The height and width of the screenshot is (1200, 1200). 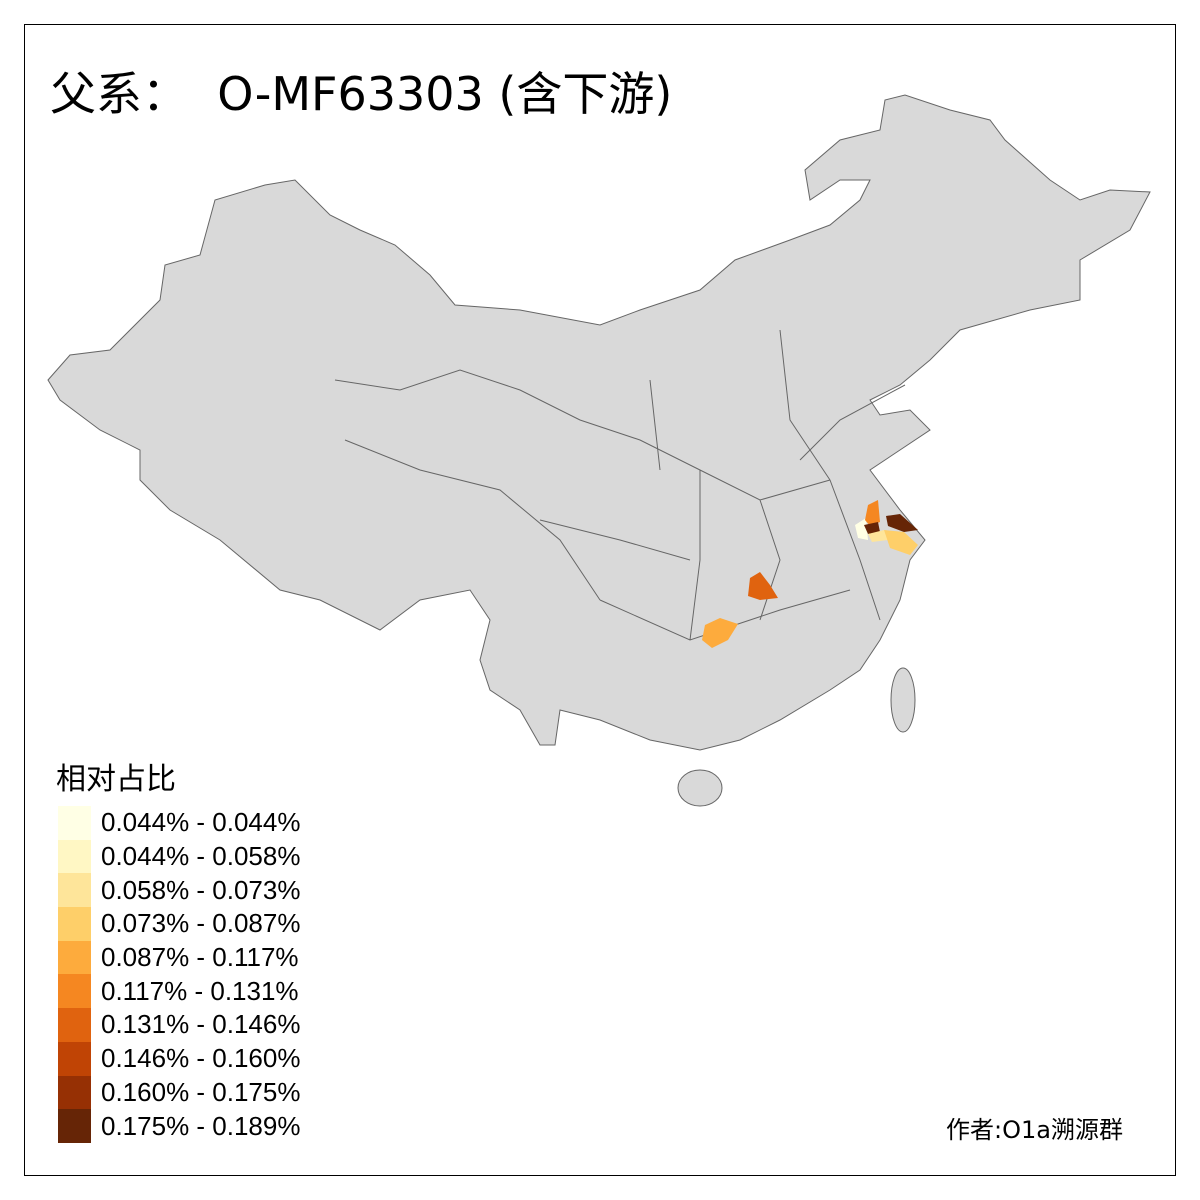 What do you see at coordinates (201, 1125) in the screenshot?
I see `legend-label: 0.175% - 0.189%` at bounding box center [201, 1125].